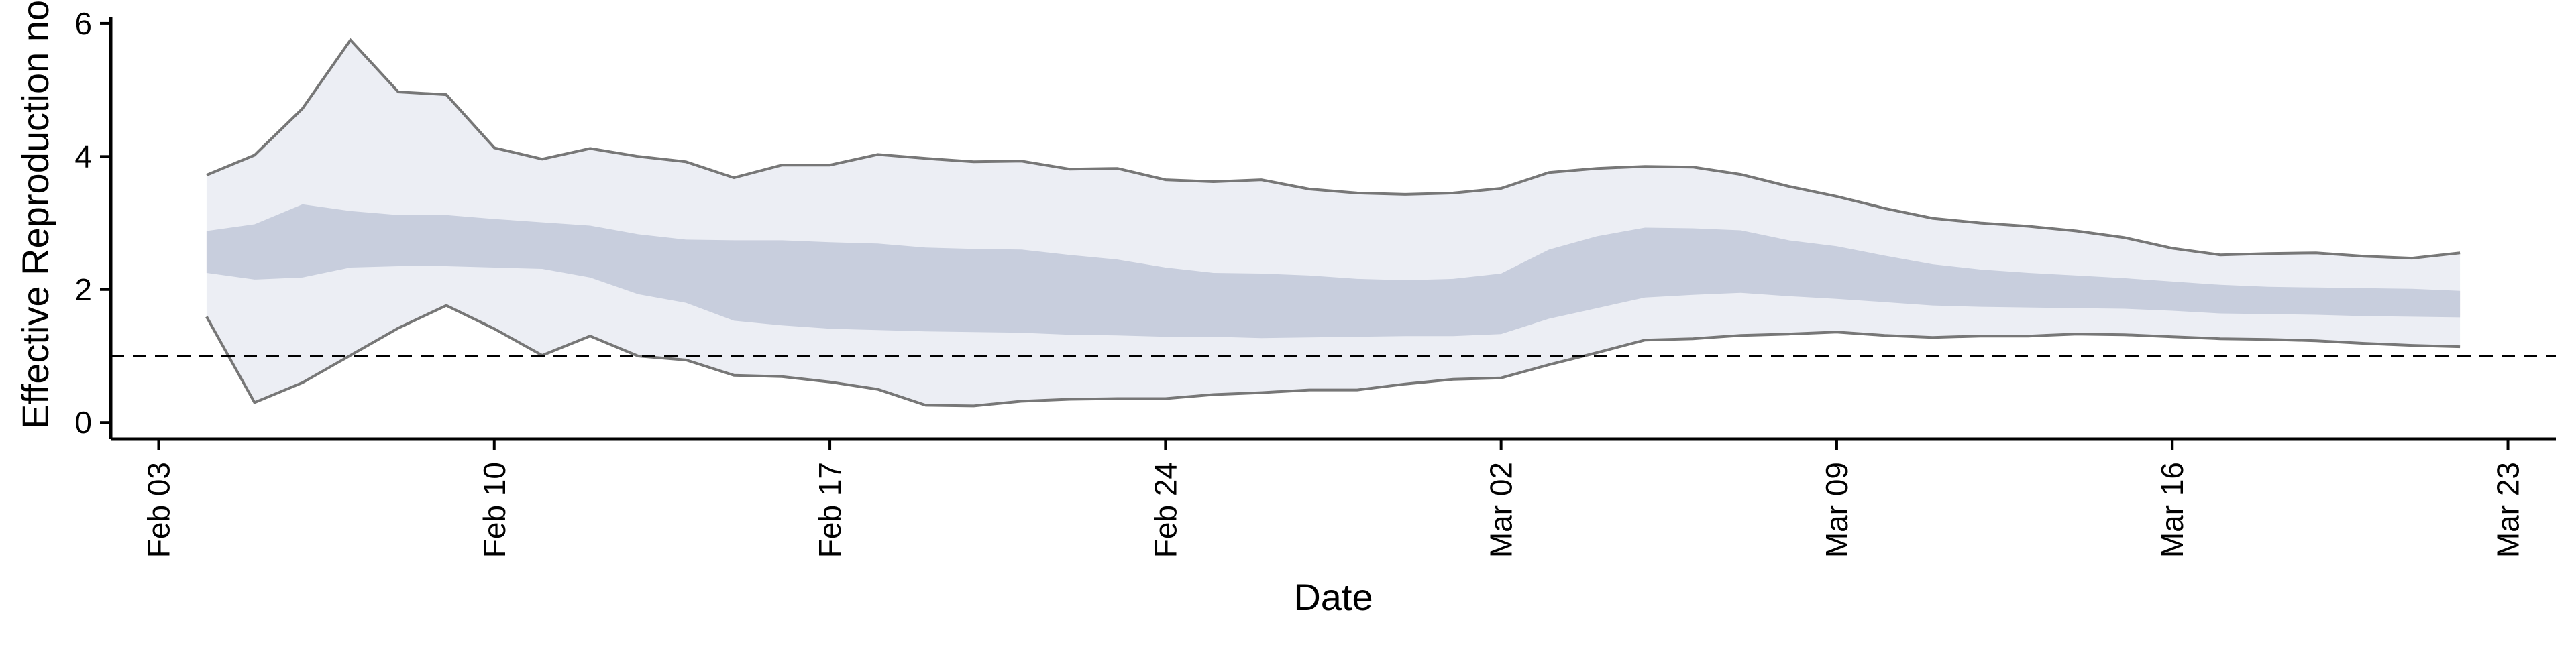 The width and height of the screenshot is (2576, 647). Describe the element at coordinates (2172, 510) in the screenshot. I see `x-tick-label: Mar 16` at that location.